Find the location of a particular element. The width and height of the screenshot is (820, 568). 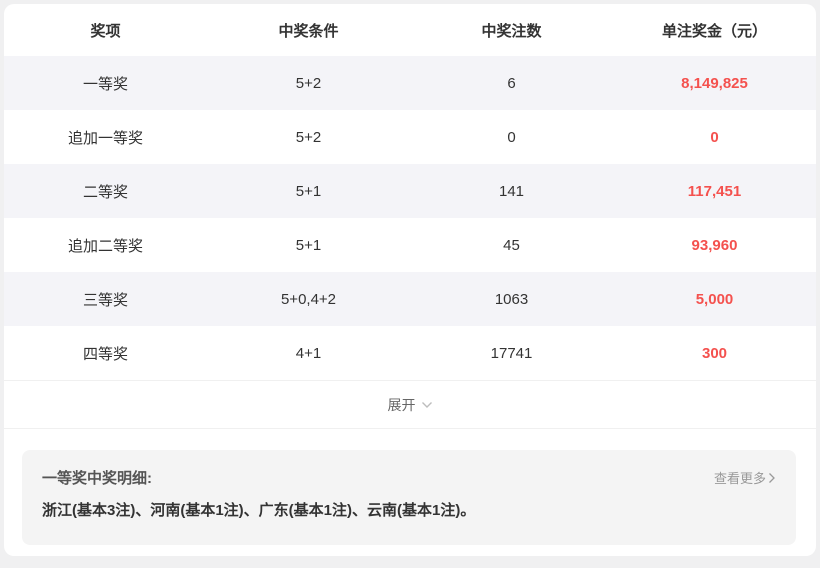

count-cell: 45 is located at coordinates (511, 245).